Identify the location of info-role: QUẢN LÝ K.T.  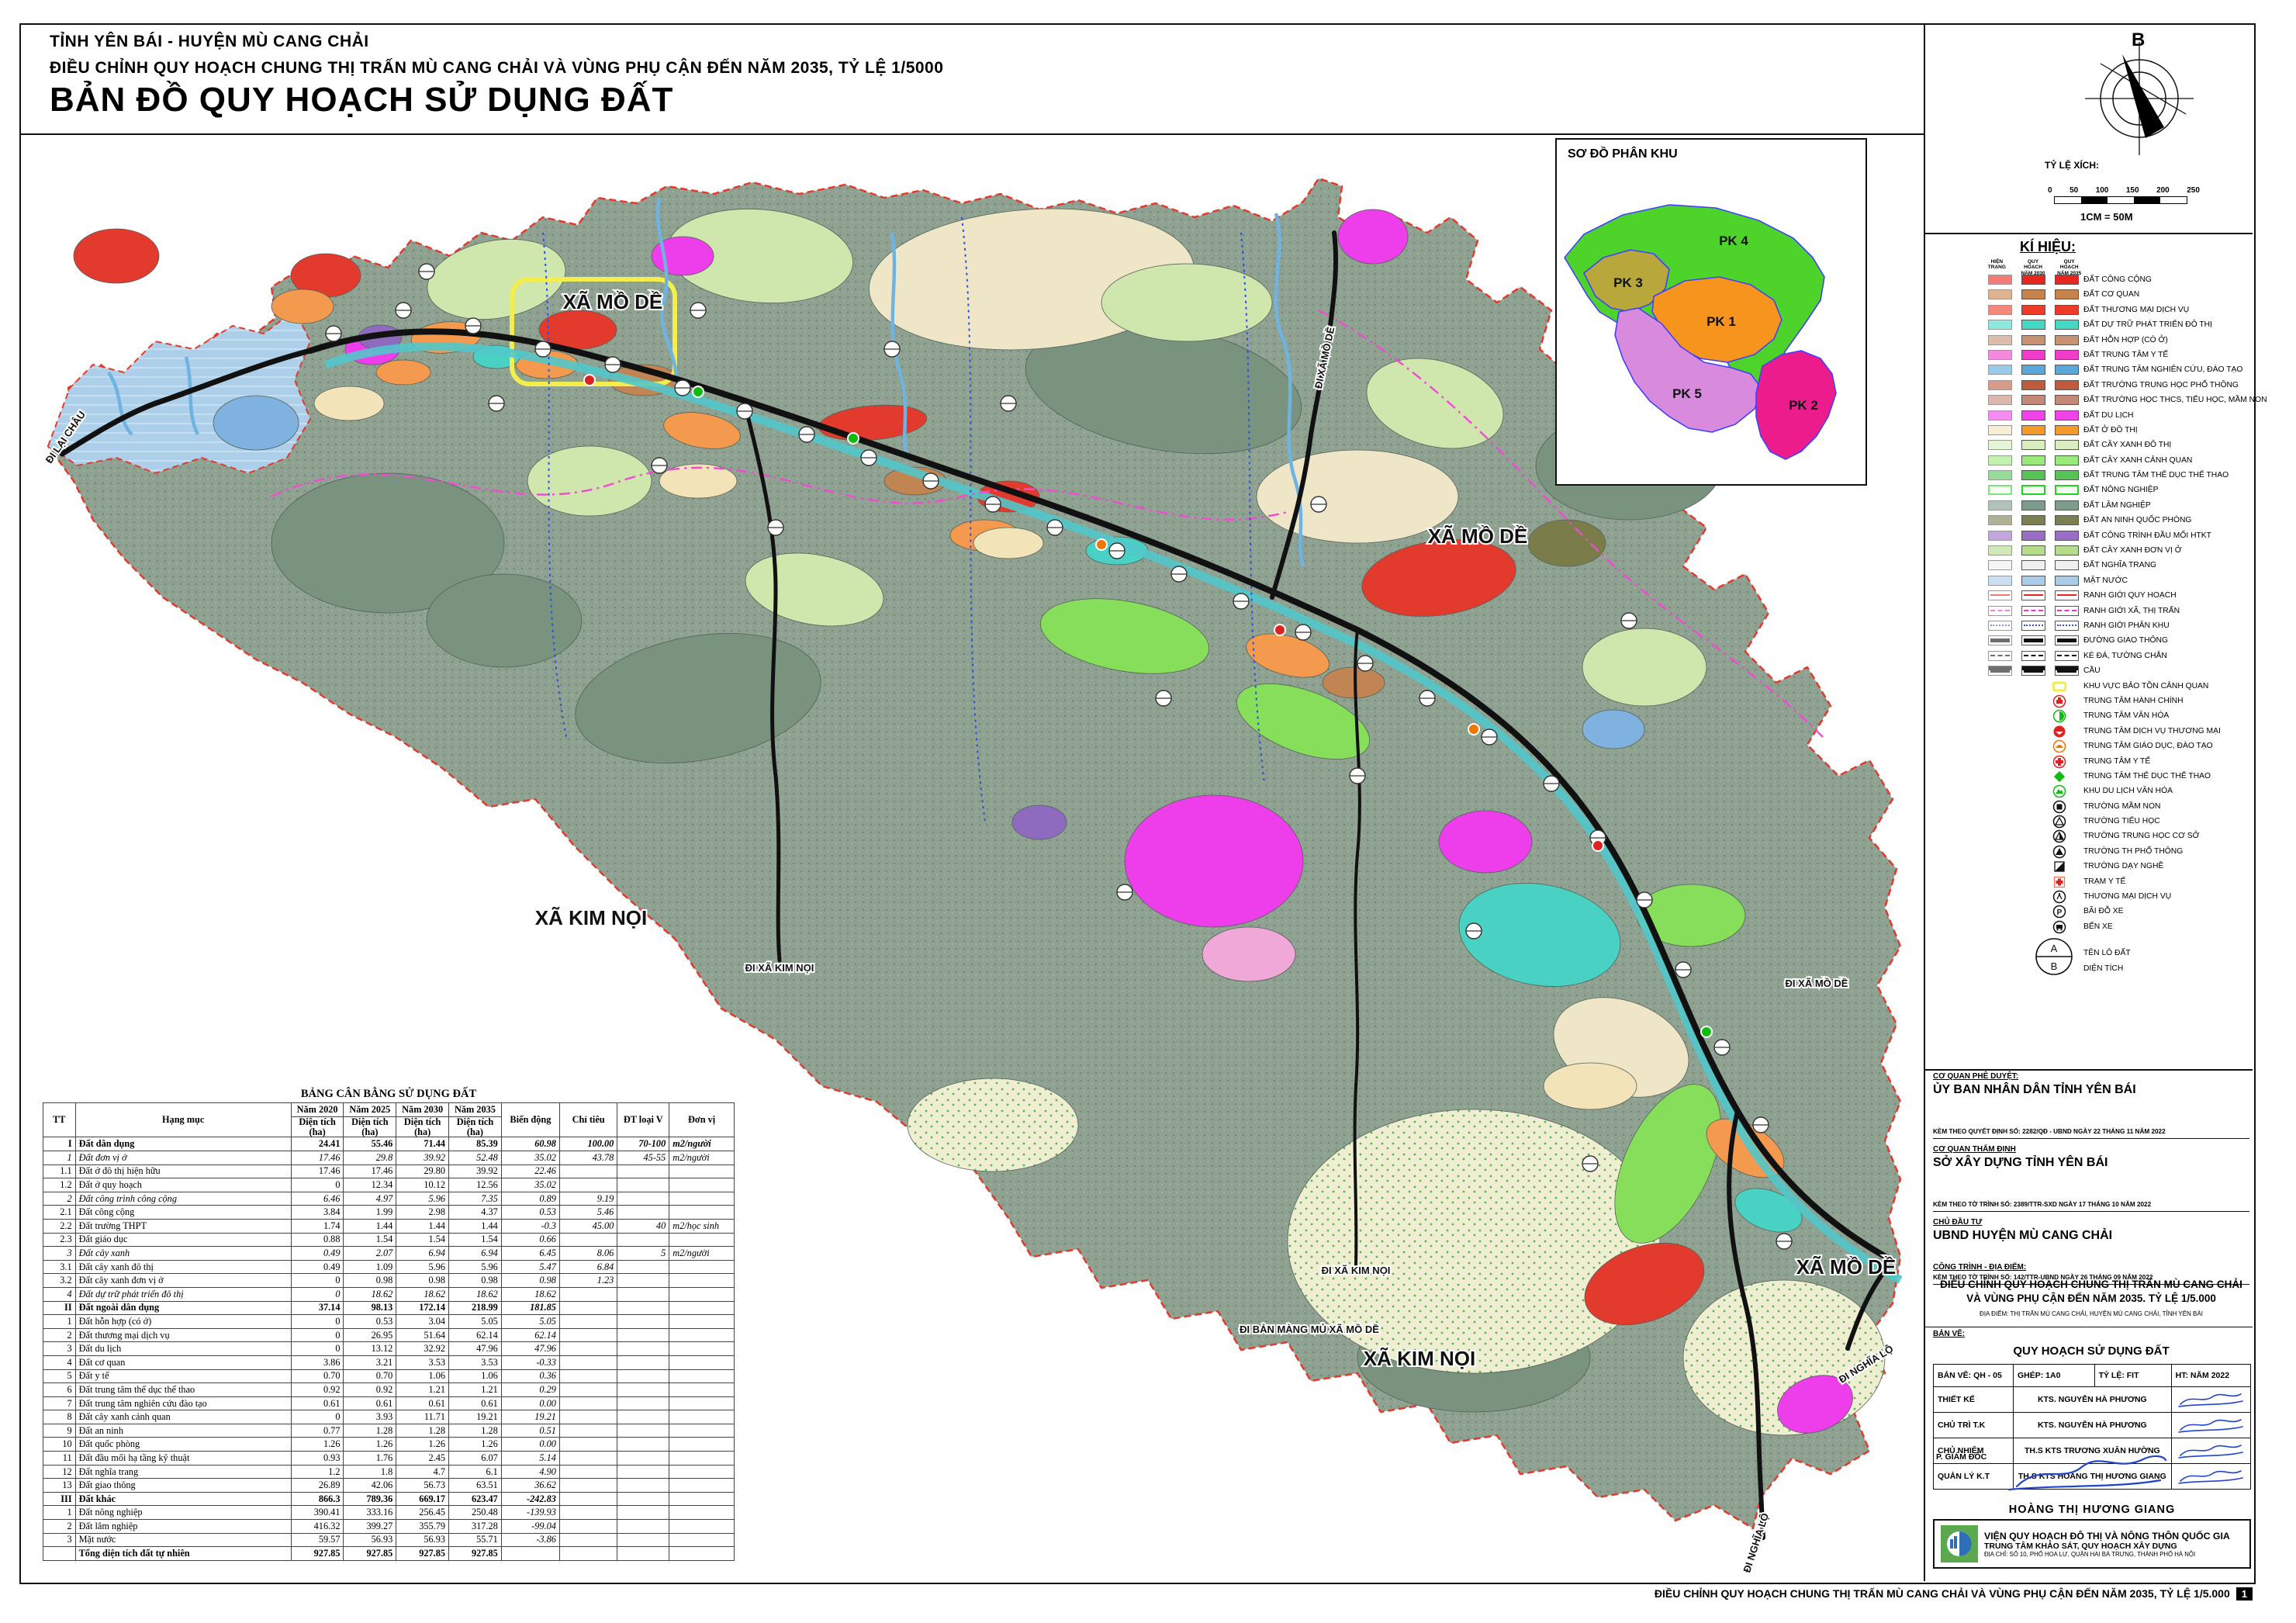
(1974, 1476).